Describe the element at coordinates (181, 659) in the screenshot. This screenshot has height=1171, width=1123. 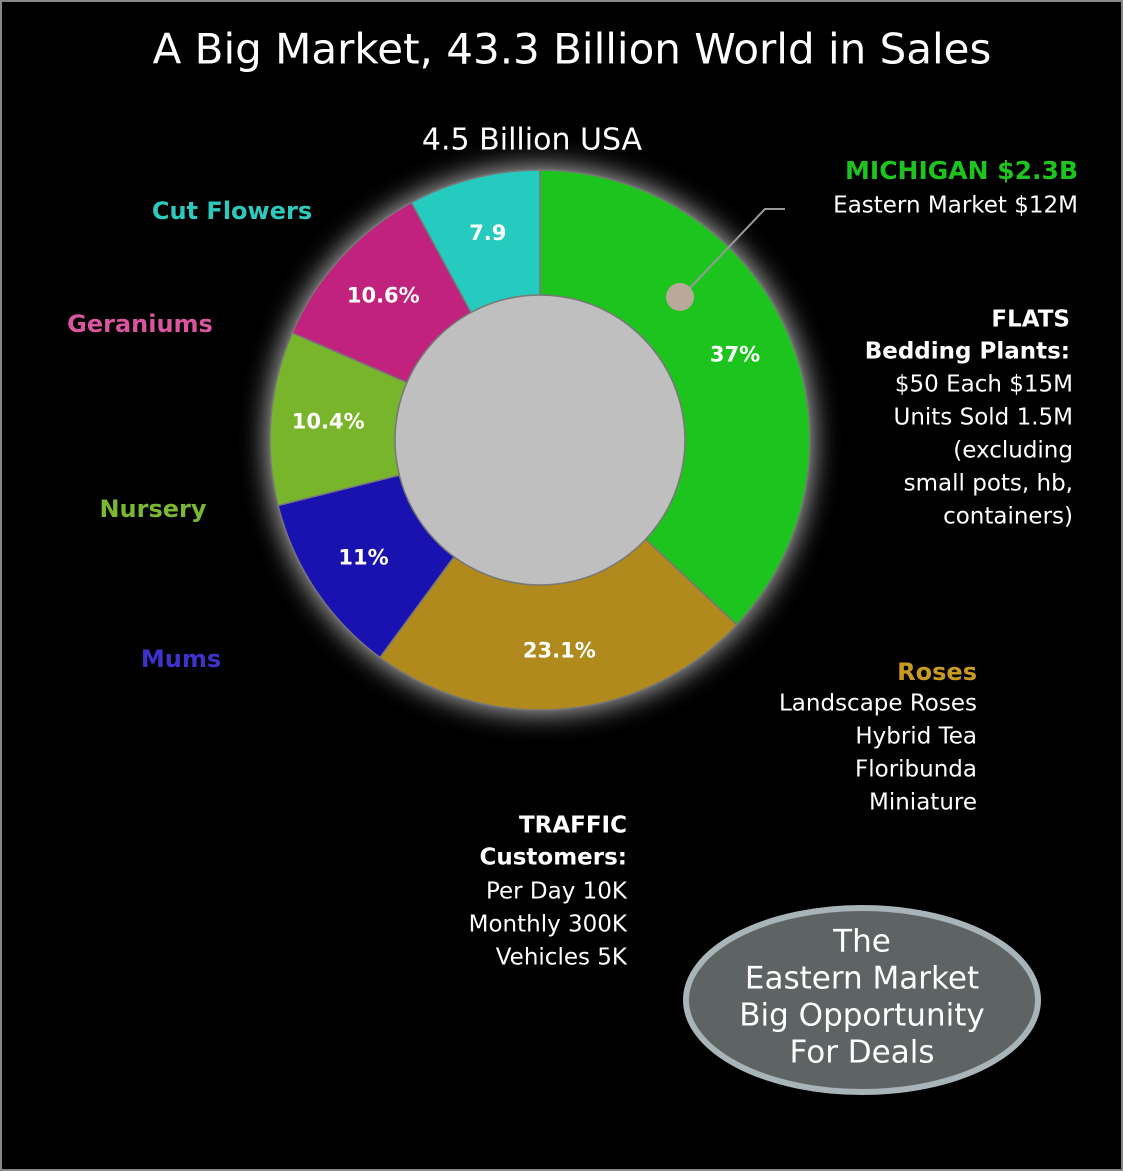
I see `category-label: Mums` at that location.